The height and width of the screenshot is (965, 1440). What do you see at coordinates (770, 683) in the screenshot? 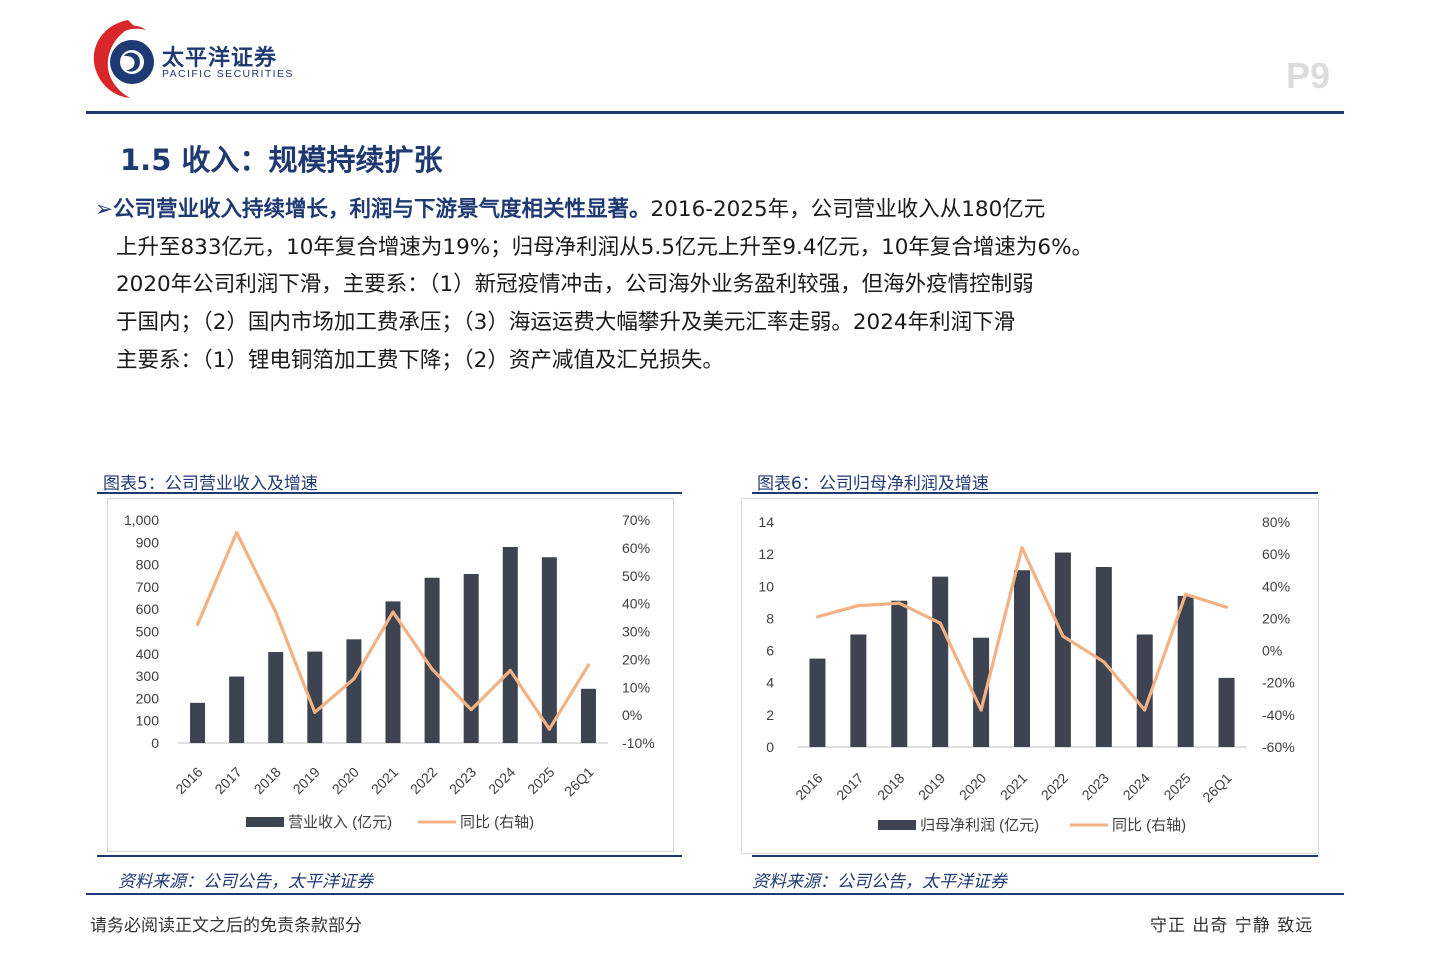
I see `y-left-tick-label: 4` at bounding box center [770, 683].